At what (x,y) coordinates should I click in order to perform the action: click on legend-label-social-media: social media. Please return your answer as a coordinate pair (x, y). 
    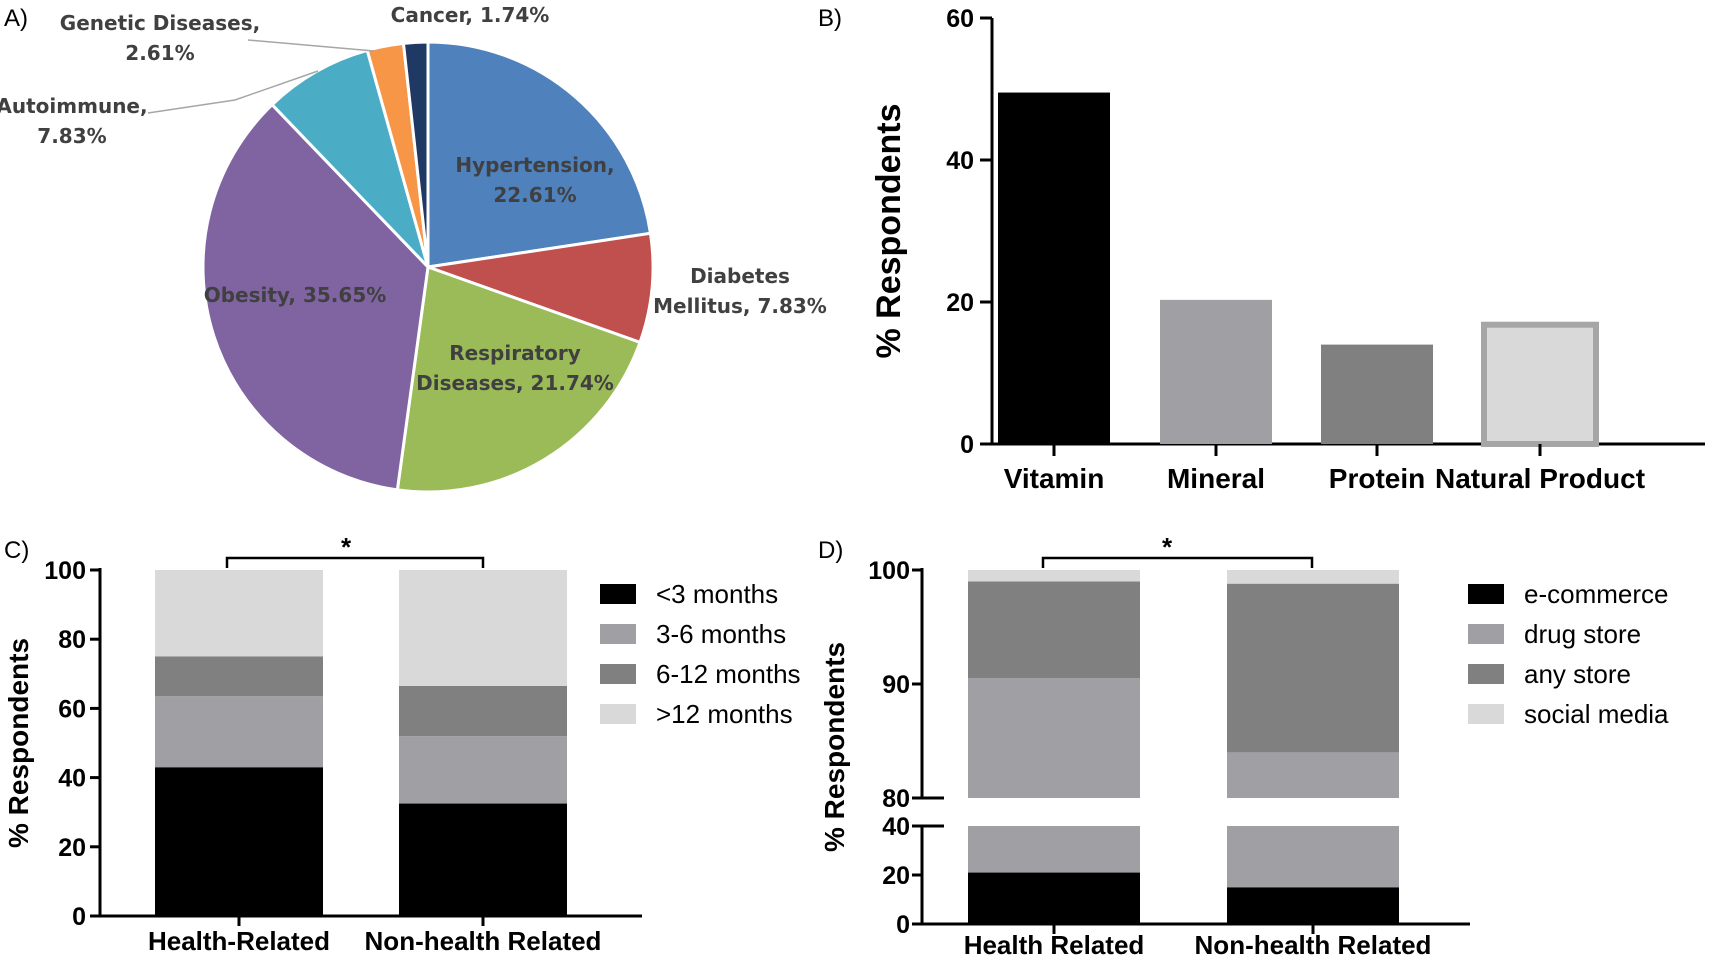
    Looking at the image, I should click on (1596, 714).